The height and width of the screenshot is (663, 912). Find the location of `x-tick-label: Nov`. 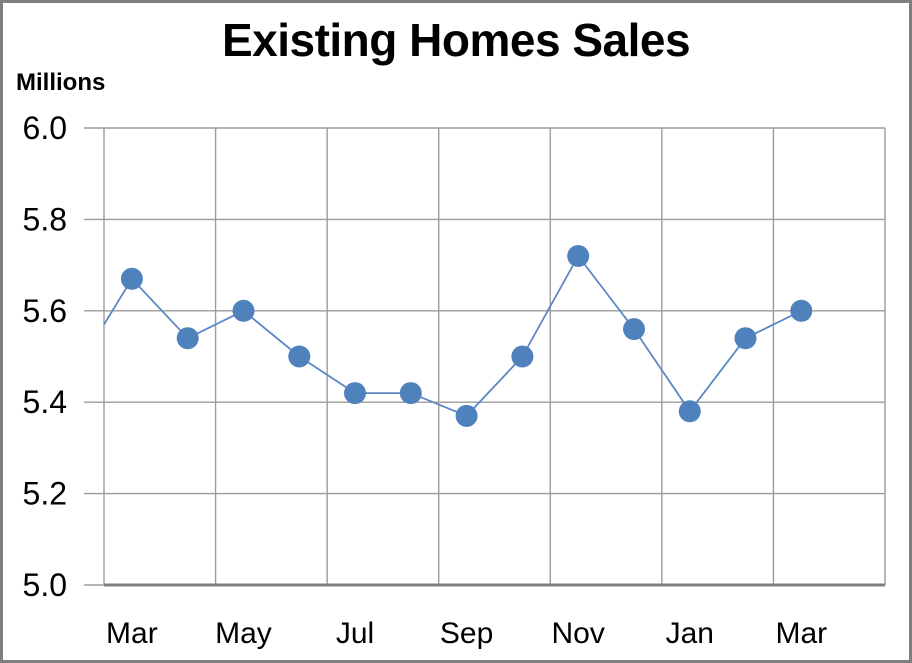

x-tick-label: Nov is located at coordinates (577, 633).